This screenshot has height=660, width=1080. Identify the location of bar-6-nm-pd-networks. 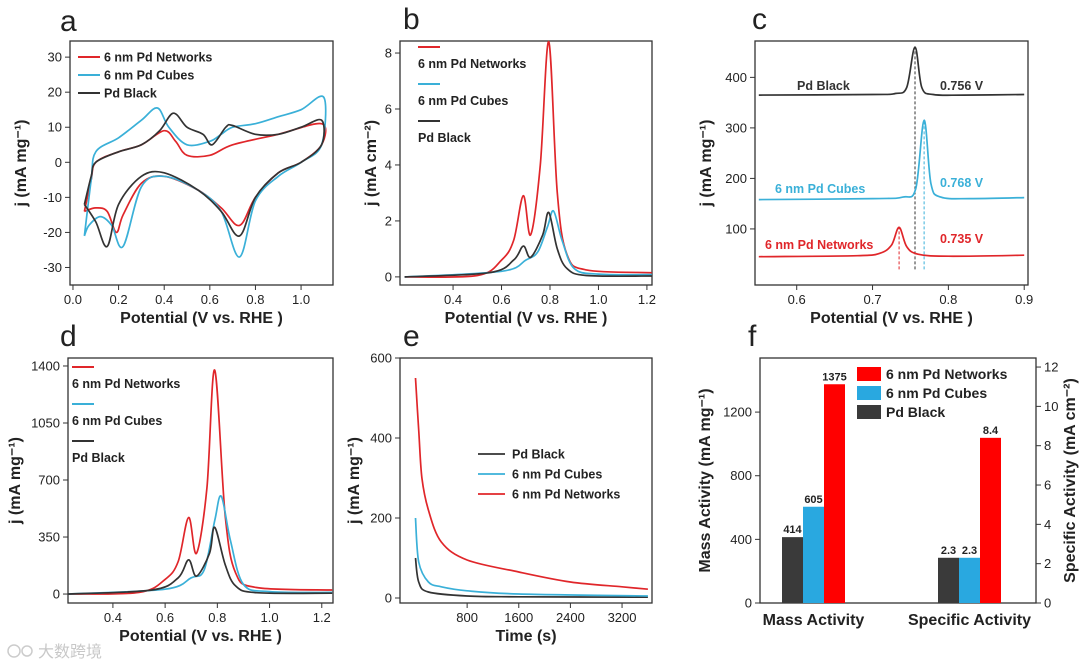
(990, 520).